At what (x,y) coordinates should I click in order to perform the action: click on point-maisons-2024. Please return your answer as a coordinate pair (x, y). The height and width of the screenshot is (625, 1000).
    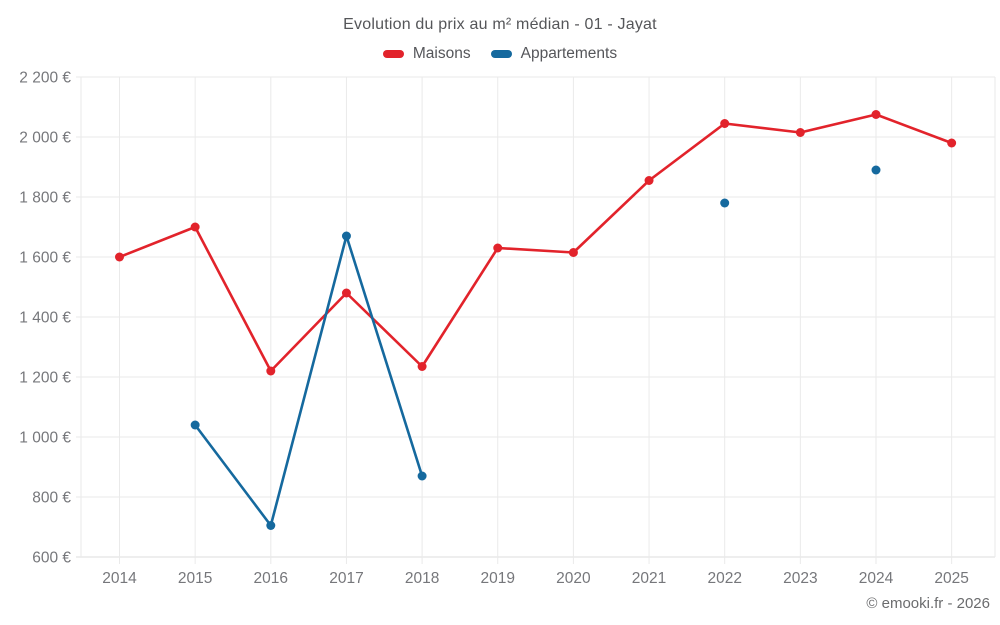
    Looking at the image, I should click on (876, 114).